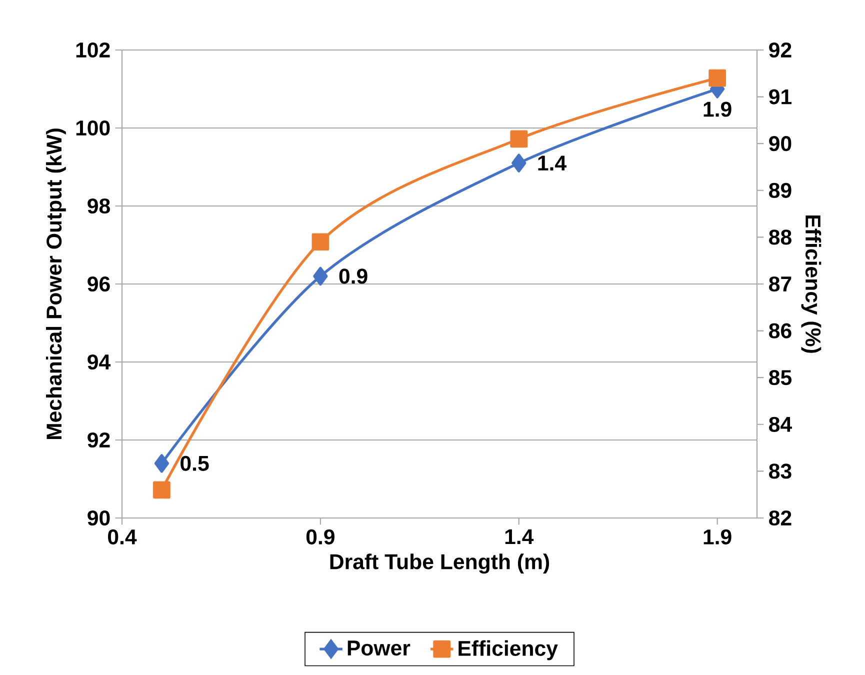 This screenshot has height=675, width=865. Describe the element at coordinates (780, 144) in the screenshot. I see `y2-tick-label: 90` at that location.